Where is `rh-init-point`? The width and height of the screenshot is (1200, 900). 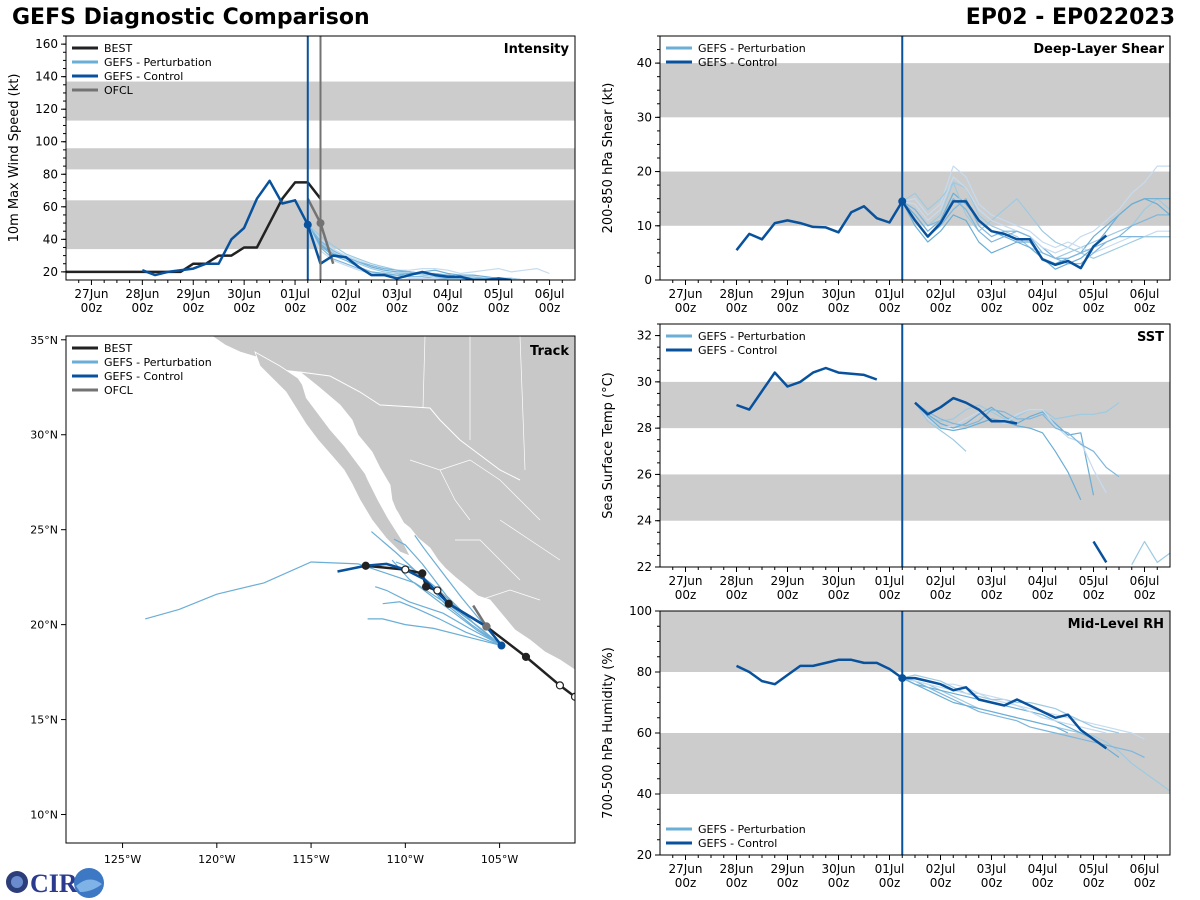
rh-init-point is located at coordinates (902, 678).